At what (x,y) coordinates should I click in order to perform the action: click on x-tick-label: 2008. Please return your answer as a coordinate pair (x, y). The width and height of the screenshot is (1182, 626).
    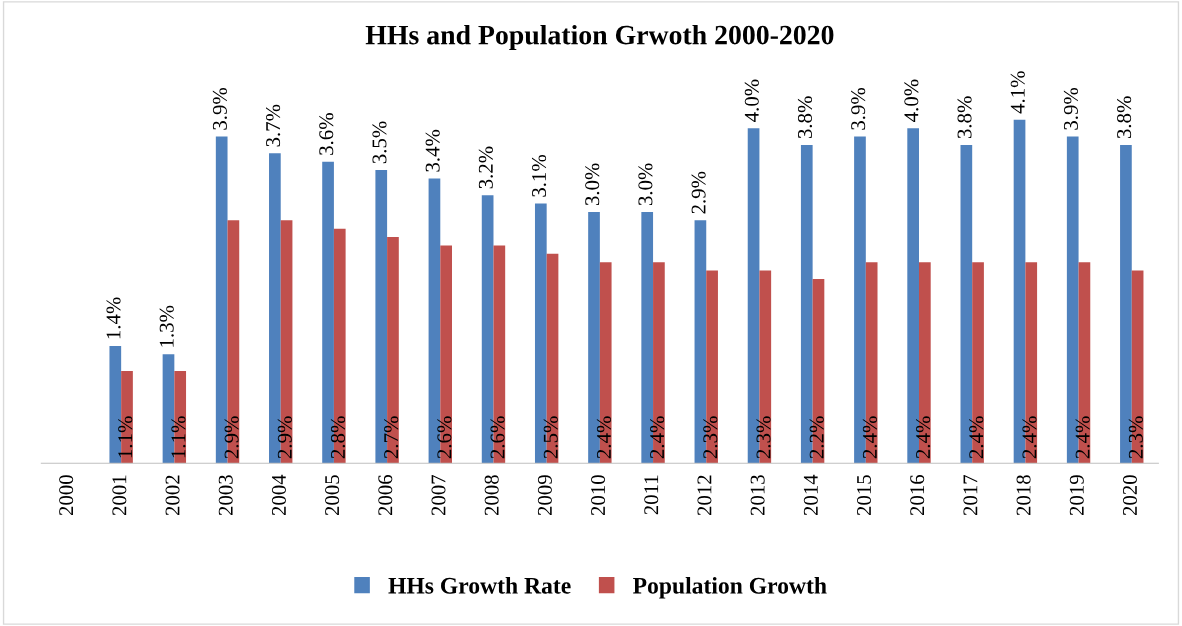
    Looking at the image, I should click on (491, 495).